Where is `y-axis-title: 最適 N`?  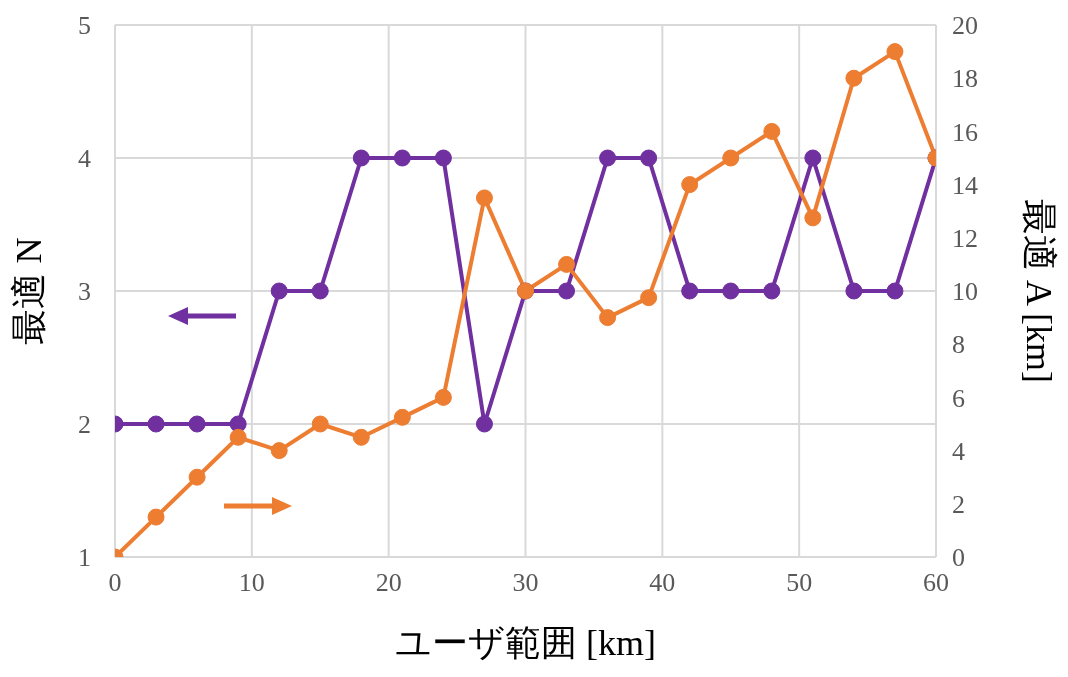
y-axis-title: 最適 N is located at coordinates (28, 291).